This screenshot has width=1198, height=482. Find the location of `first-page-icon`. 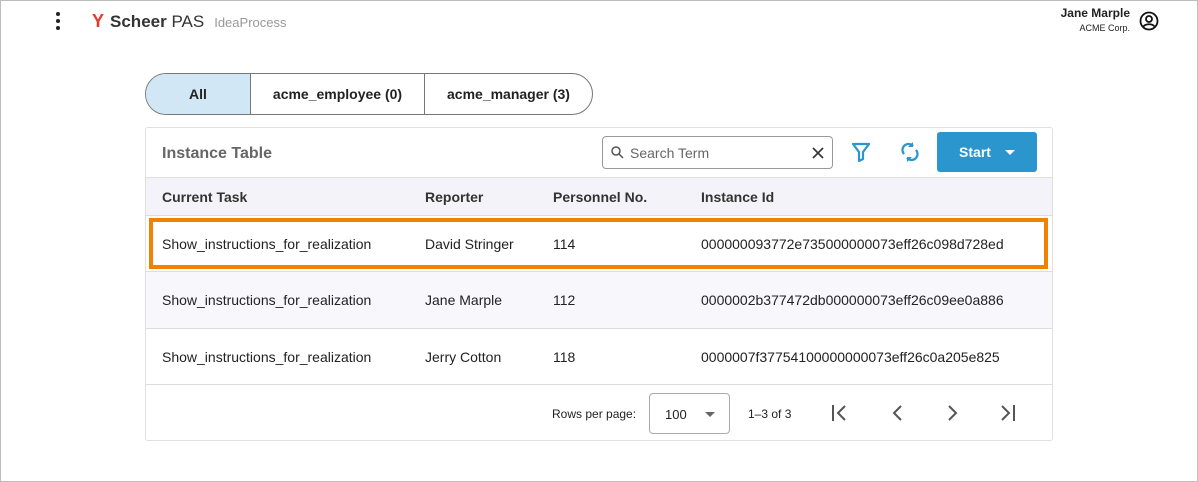

first-page-icon is located at coordinates (840, 413).